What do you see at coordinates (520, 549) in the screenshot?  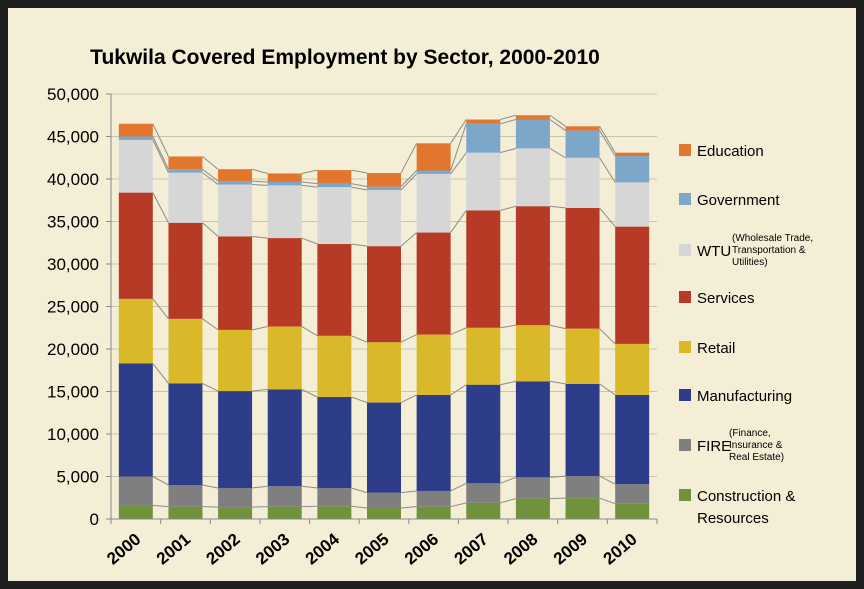 I see `x-tick-label: 2008` at bounding box center [520, 549].